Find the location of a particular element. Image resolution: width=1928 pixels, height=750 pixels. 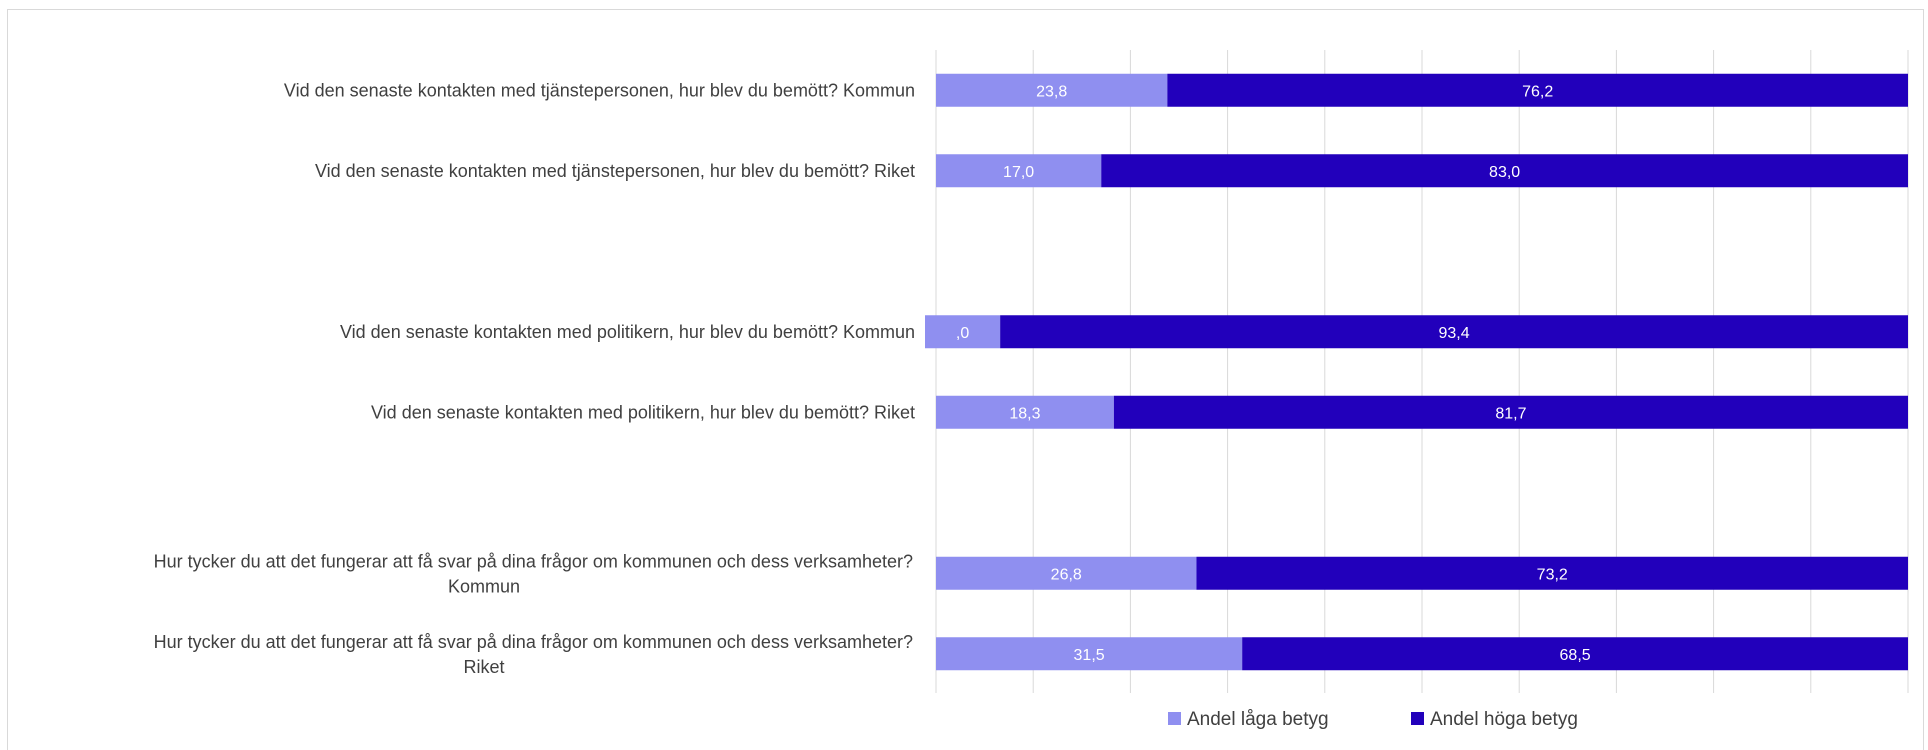

category-label-line2: Riket is located at coordinates (483, 667).